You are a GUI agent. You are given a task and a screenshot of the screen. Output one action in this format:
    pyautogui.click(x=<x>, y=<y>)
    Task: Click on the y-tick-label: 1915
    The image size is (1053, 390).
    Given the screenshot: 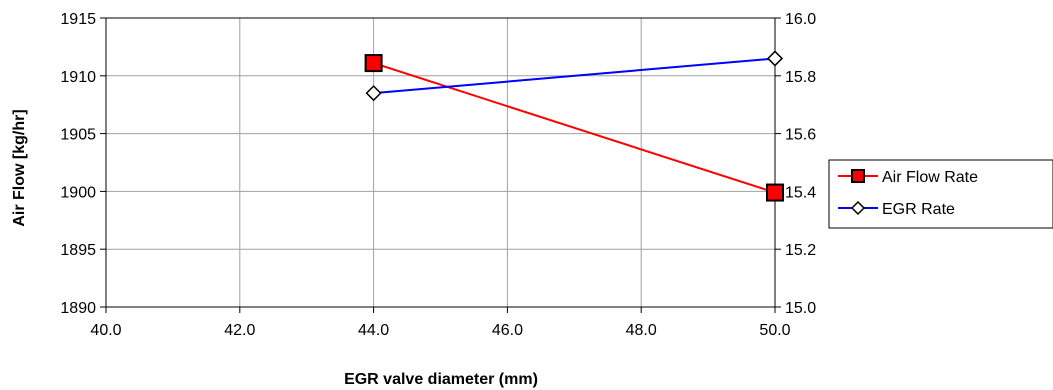 What is the action you would take?
    pyautogui.click(x=78, y=19)
    